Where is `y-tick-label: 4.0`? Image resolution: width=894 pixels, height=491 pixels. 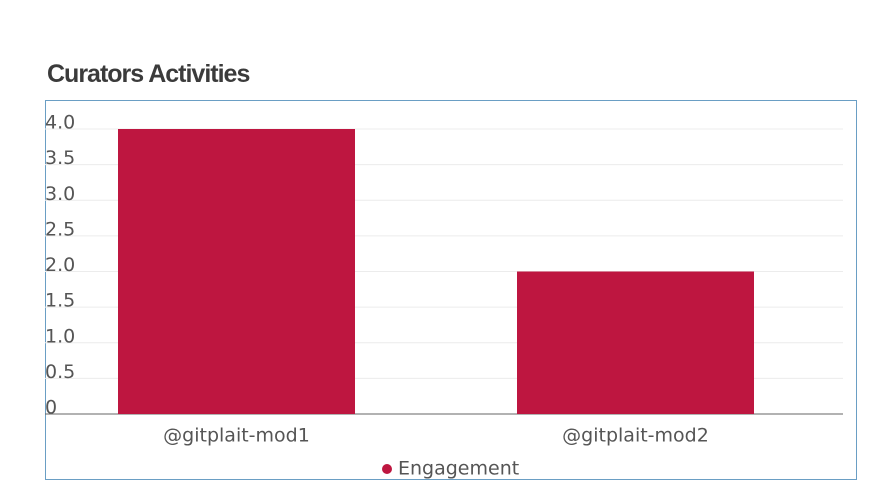 y-tick-label: 4.0 is located at coordinates (60, 123).